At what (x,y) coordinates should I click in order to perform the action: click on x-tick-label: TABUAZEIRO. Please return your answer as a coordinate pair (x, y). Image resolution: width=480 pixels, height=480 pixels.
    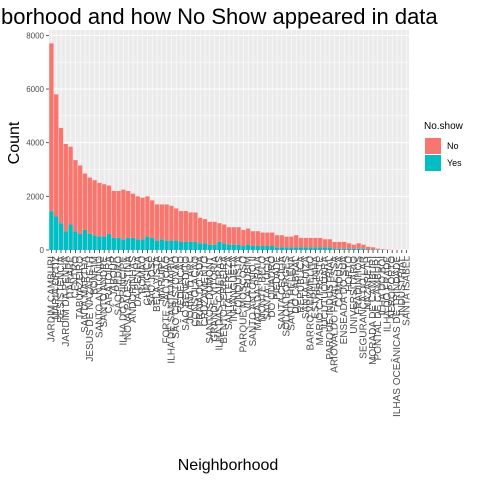
    Looking at the image, I should click on (80, 287).